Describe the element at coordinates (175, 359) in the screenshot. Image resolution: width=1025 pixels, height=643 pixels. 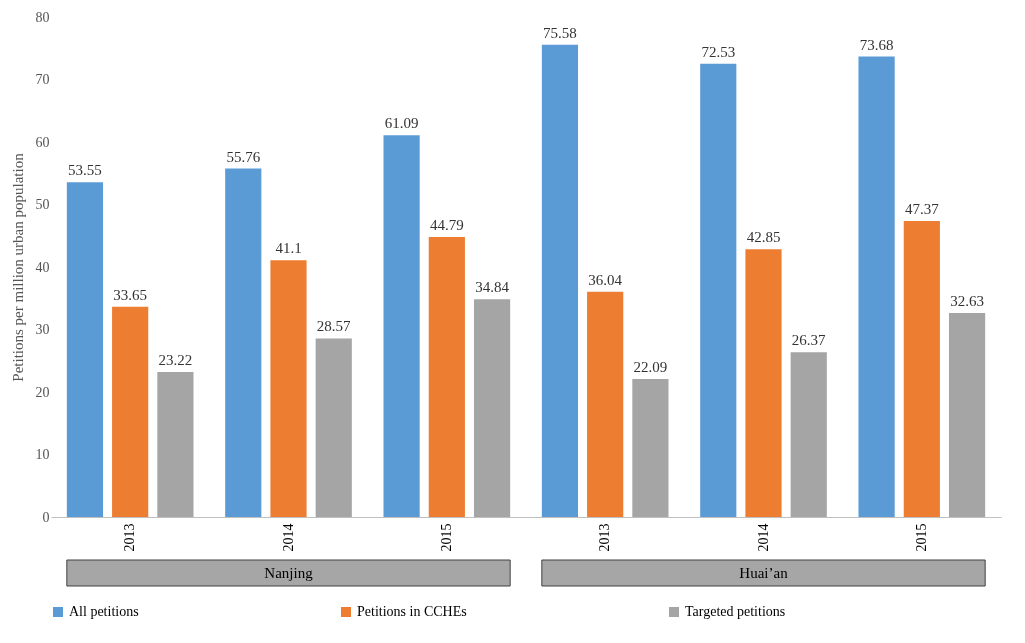
I see `data-label: 23.22` at that location.